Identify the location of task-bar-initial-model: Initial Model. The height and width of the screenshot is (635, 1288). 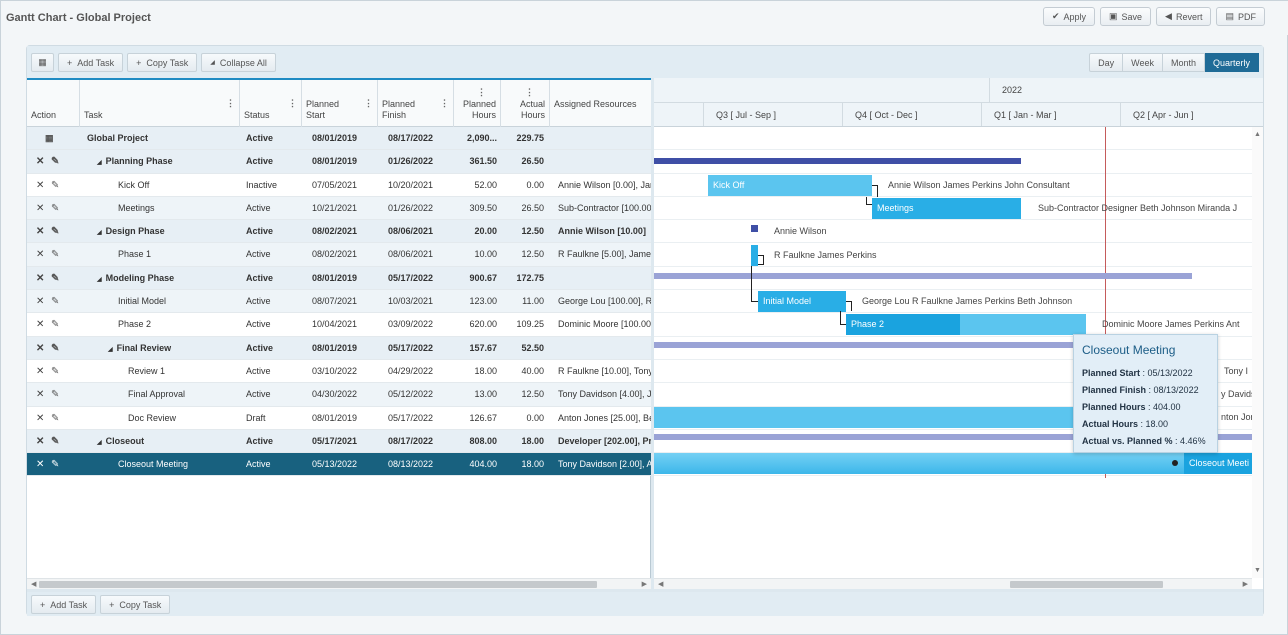
(802, 301).